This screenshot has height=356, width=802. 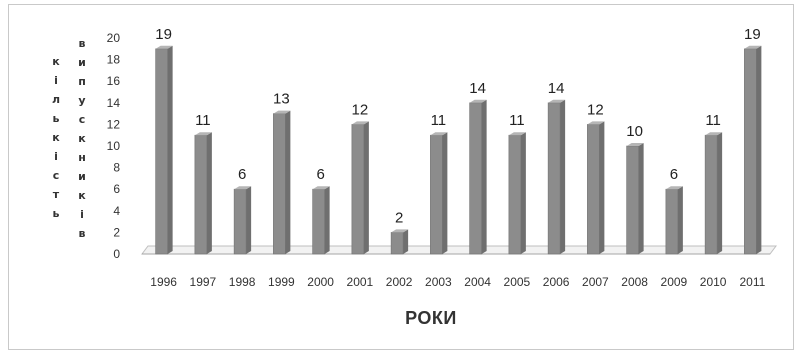 I want to click on y-tick-label: 20, so click(x=114, y=38).